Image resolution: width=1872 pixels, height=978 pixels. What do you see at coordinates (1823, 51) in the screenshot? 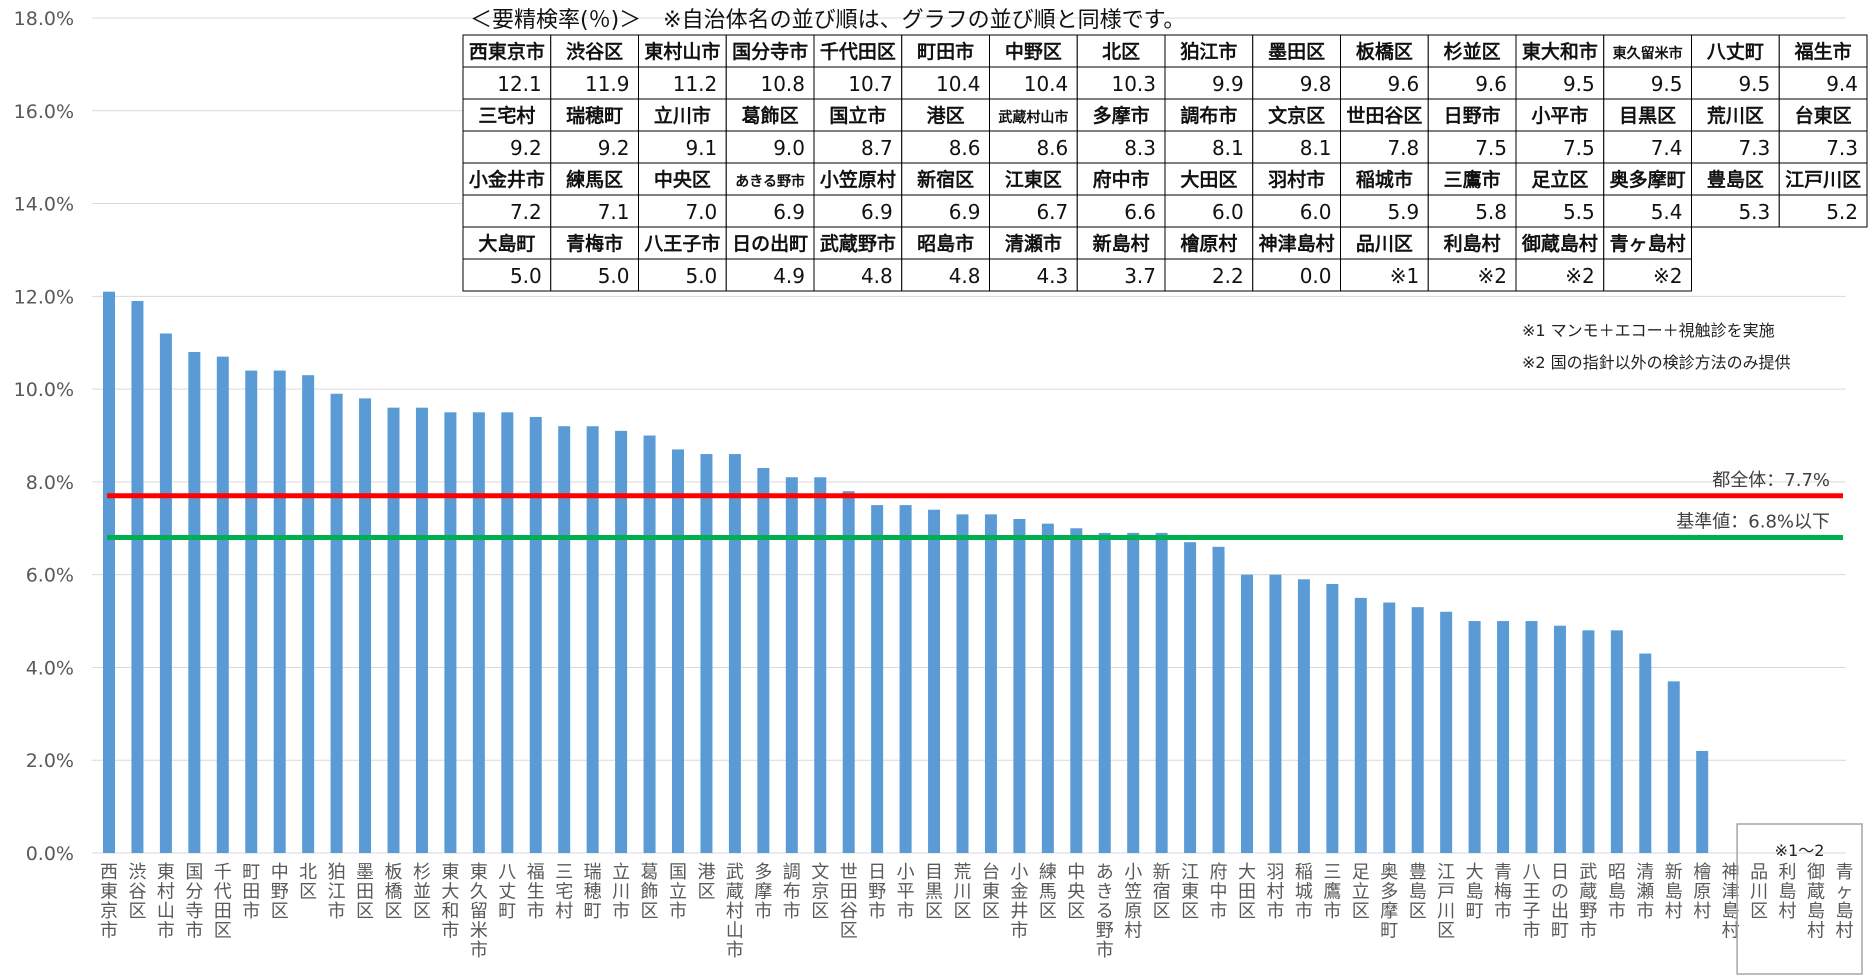
I see `table-name: 福生市` at bounding box center [1823, 51].